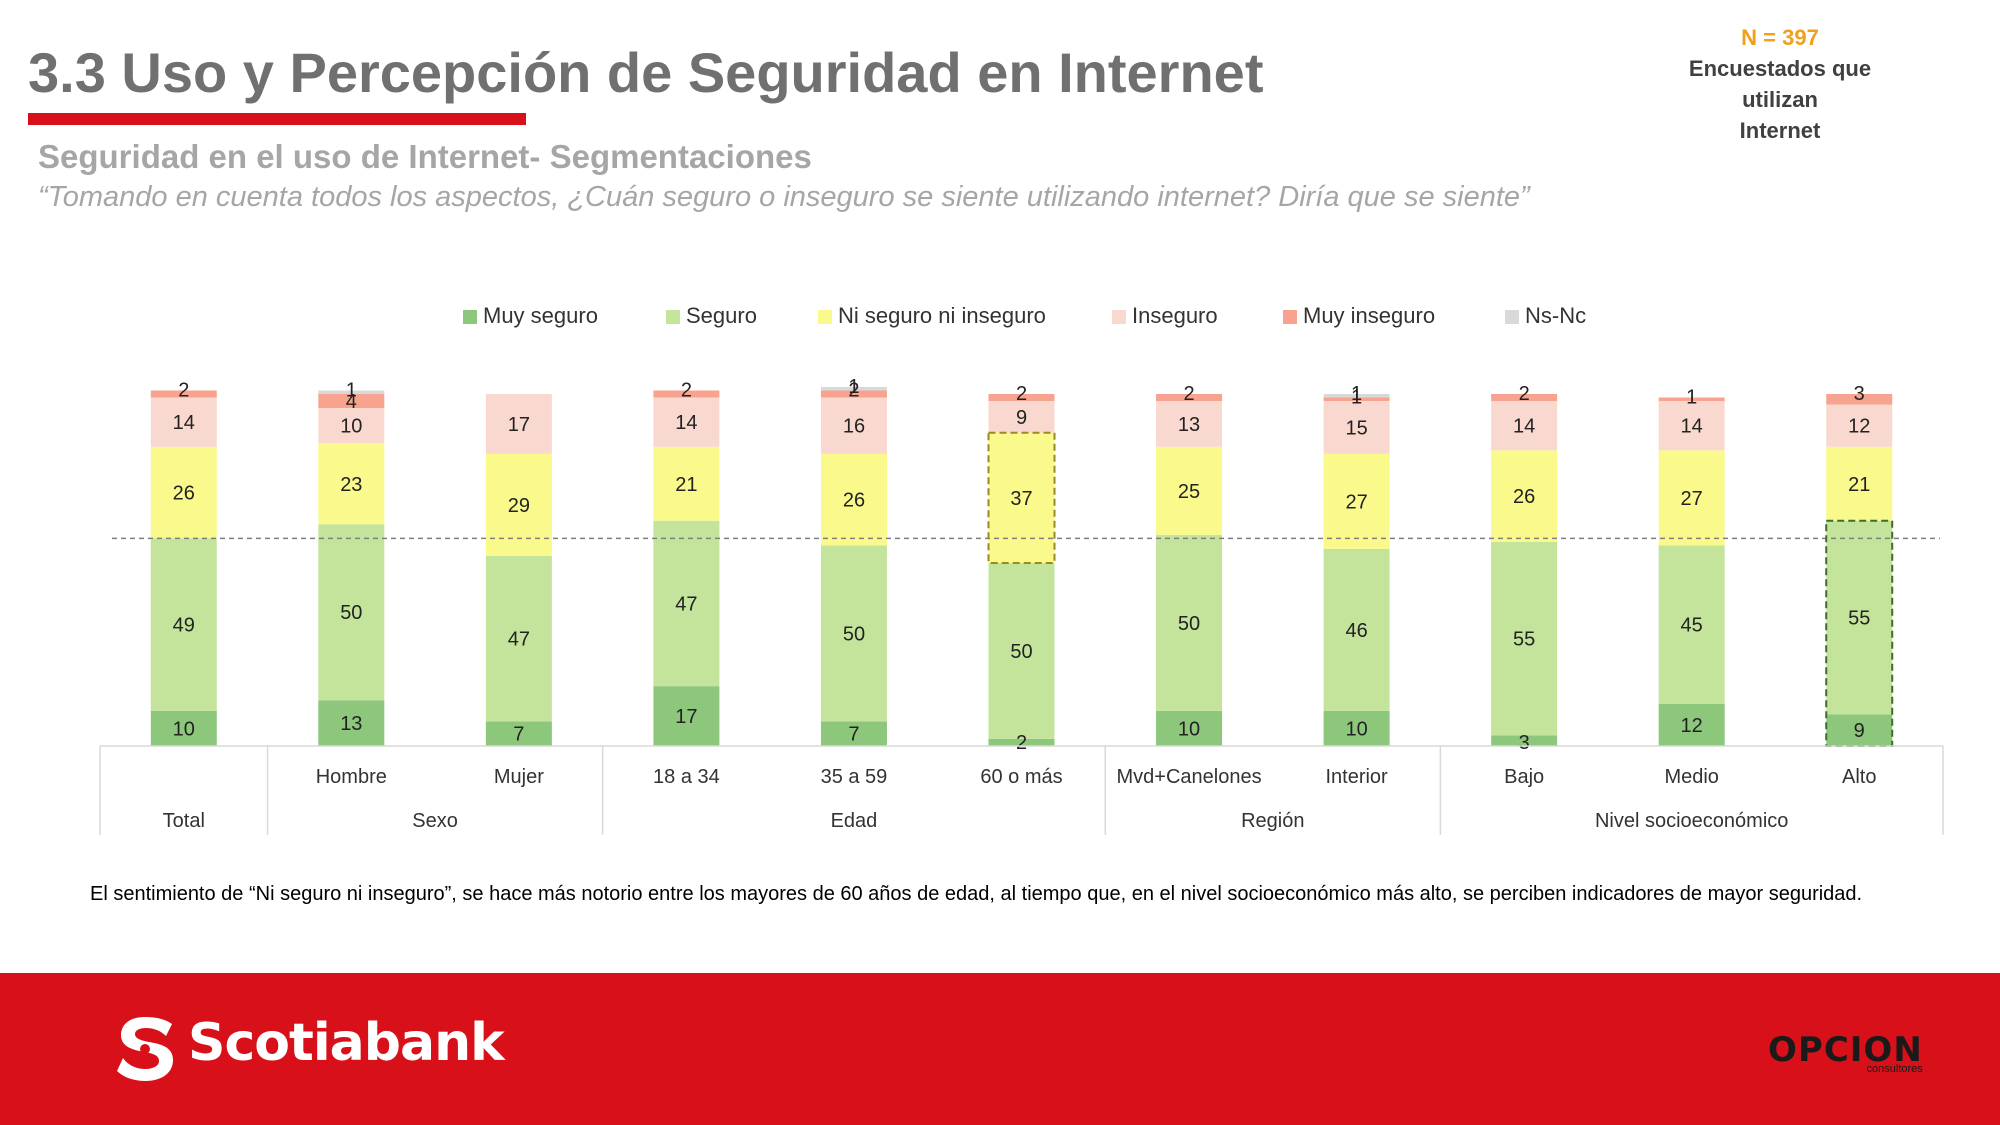  I want to click on data-label: 45, so click(1692, 626).